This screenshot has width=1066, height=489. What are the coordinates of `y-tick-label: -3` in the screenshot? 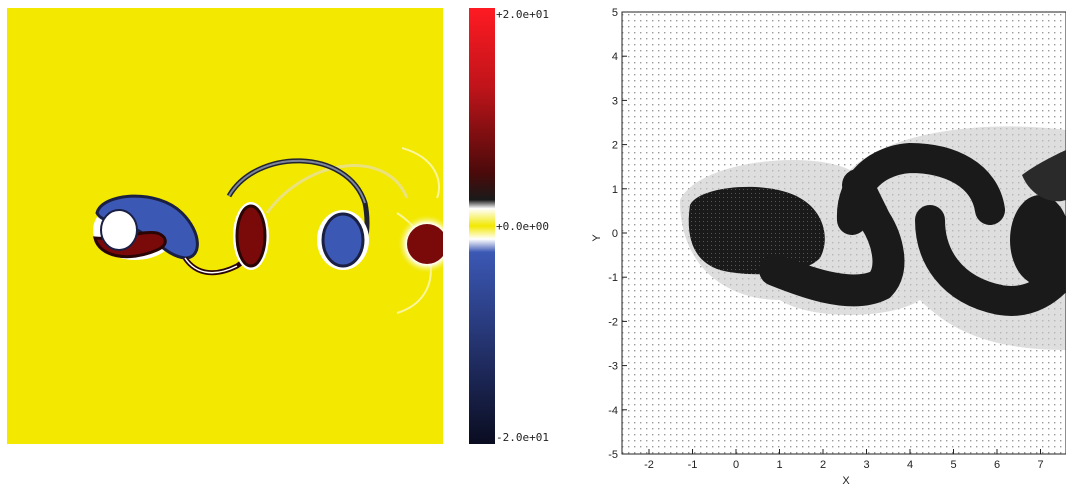 It's located at (613, 367).